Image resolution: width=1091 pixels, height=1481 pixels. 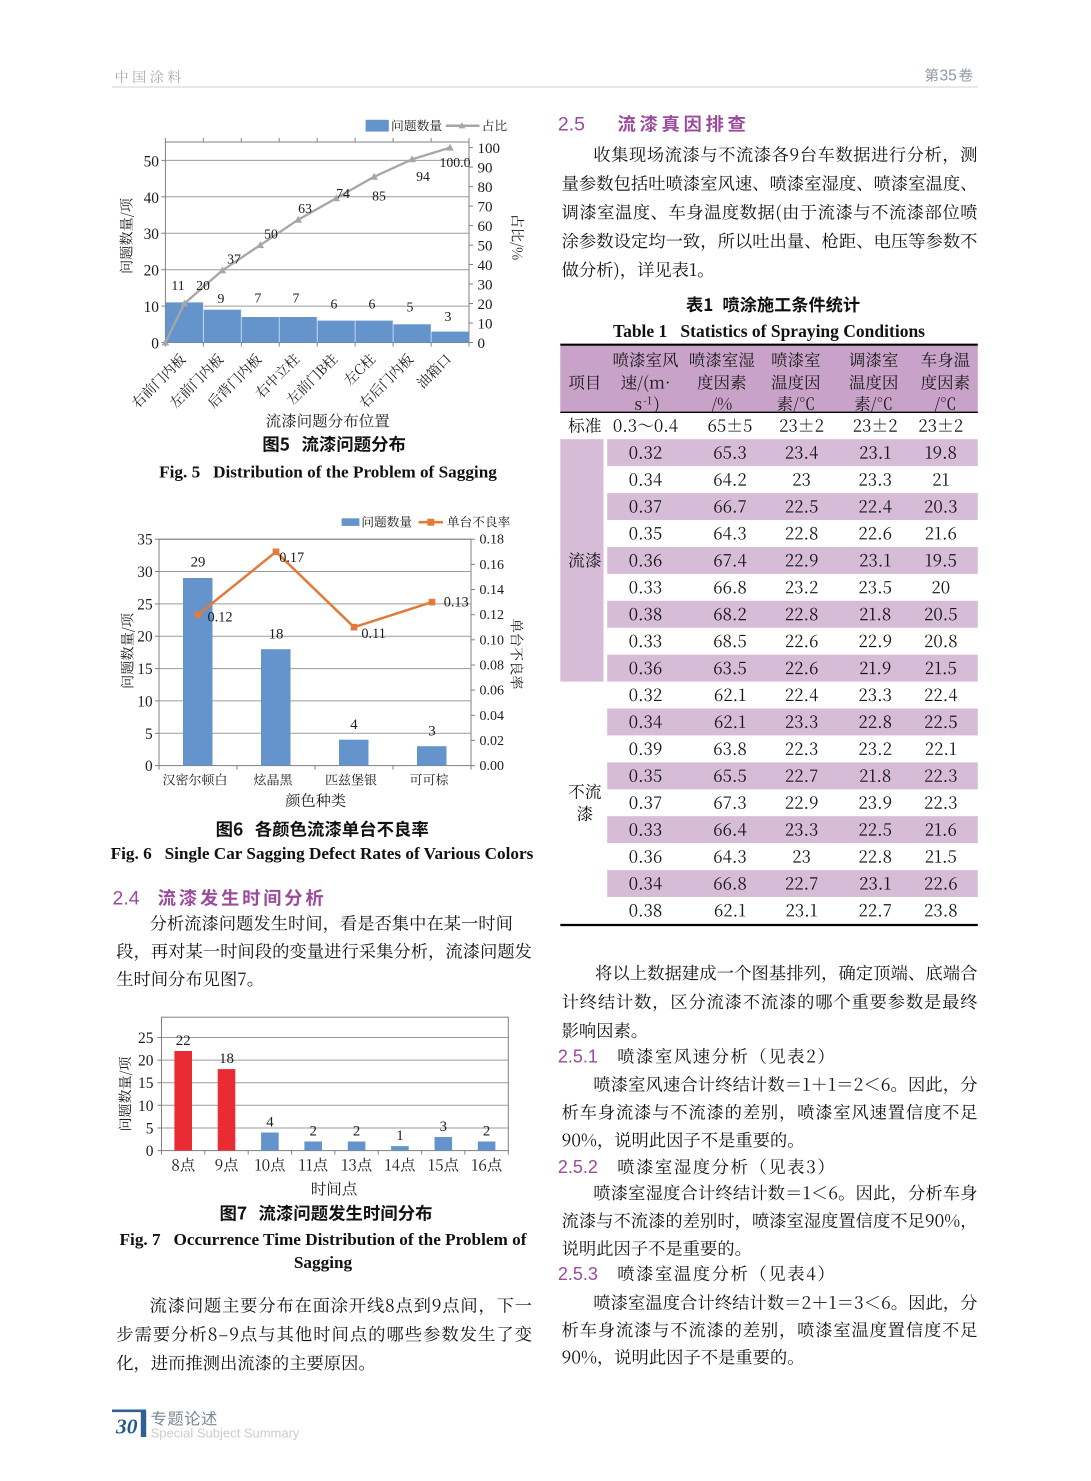 What do you see at coordinates (183, 1041) in the screenshot?
I see `svg-text: 22` at bounding box center [183, 1041].